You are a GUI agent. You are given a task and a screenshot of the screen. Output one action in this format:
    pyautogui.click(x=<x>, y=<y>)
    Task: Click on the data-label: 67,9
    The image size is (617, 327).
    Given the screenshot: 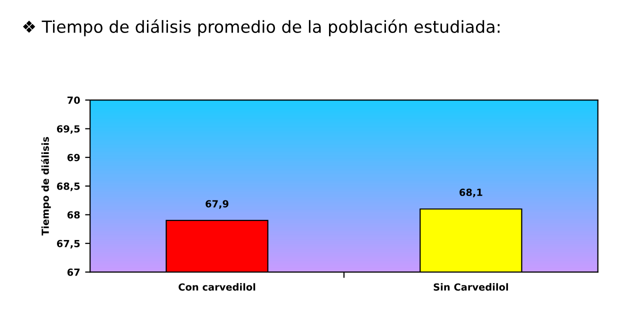 What is the action you would take?
    pyautogui.click(x=217, y=204)
    